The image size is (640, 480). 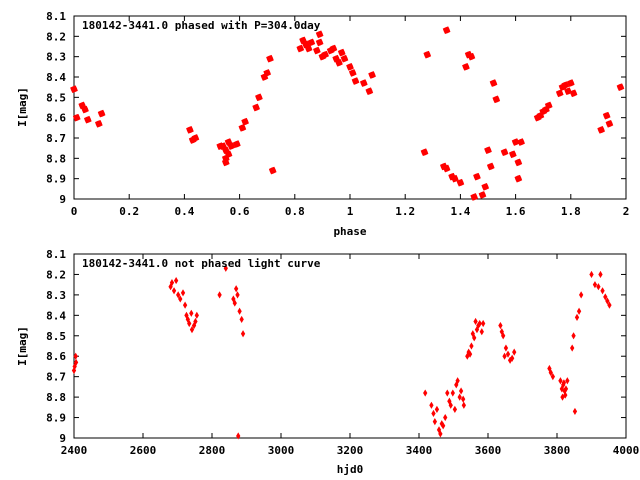 I want to click on phased-x-tick-label: 0.4, so click(x=184, y=211).